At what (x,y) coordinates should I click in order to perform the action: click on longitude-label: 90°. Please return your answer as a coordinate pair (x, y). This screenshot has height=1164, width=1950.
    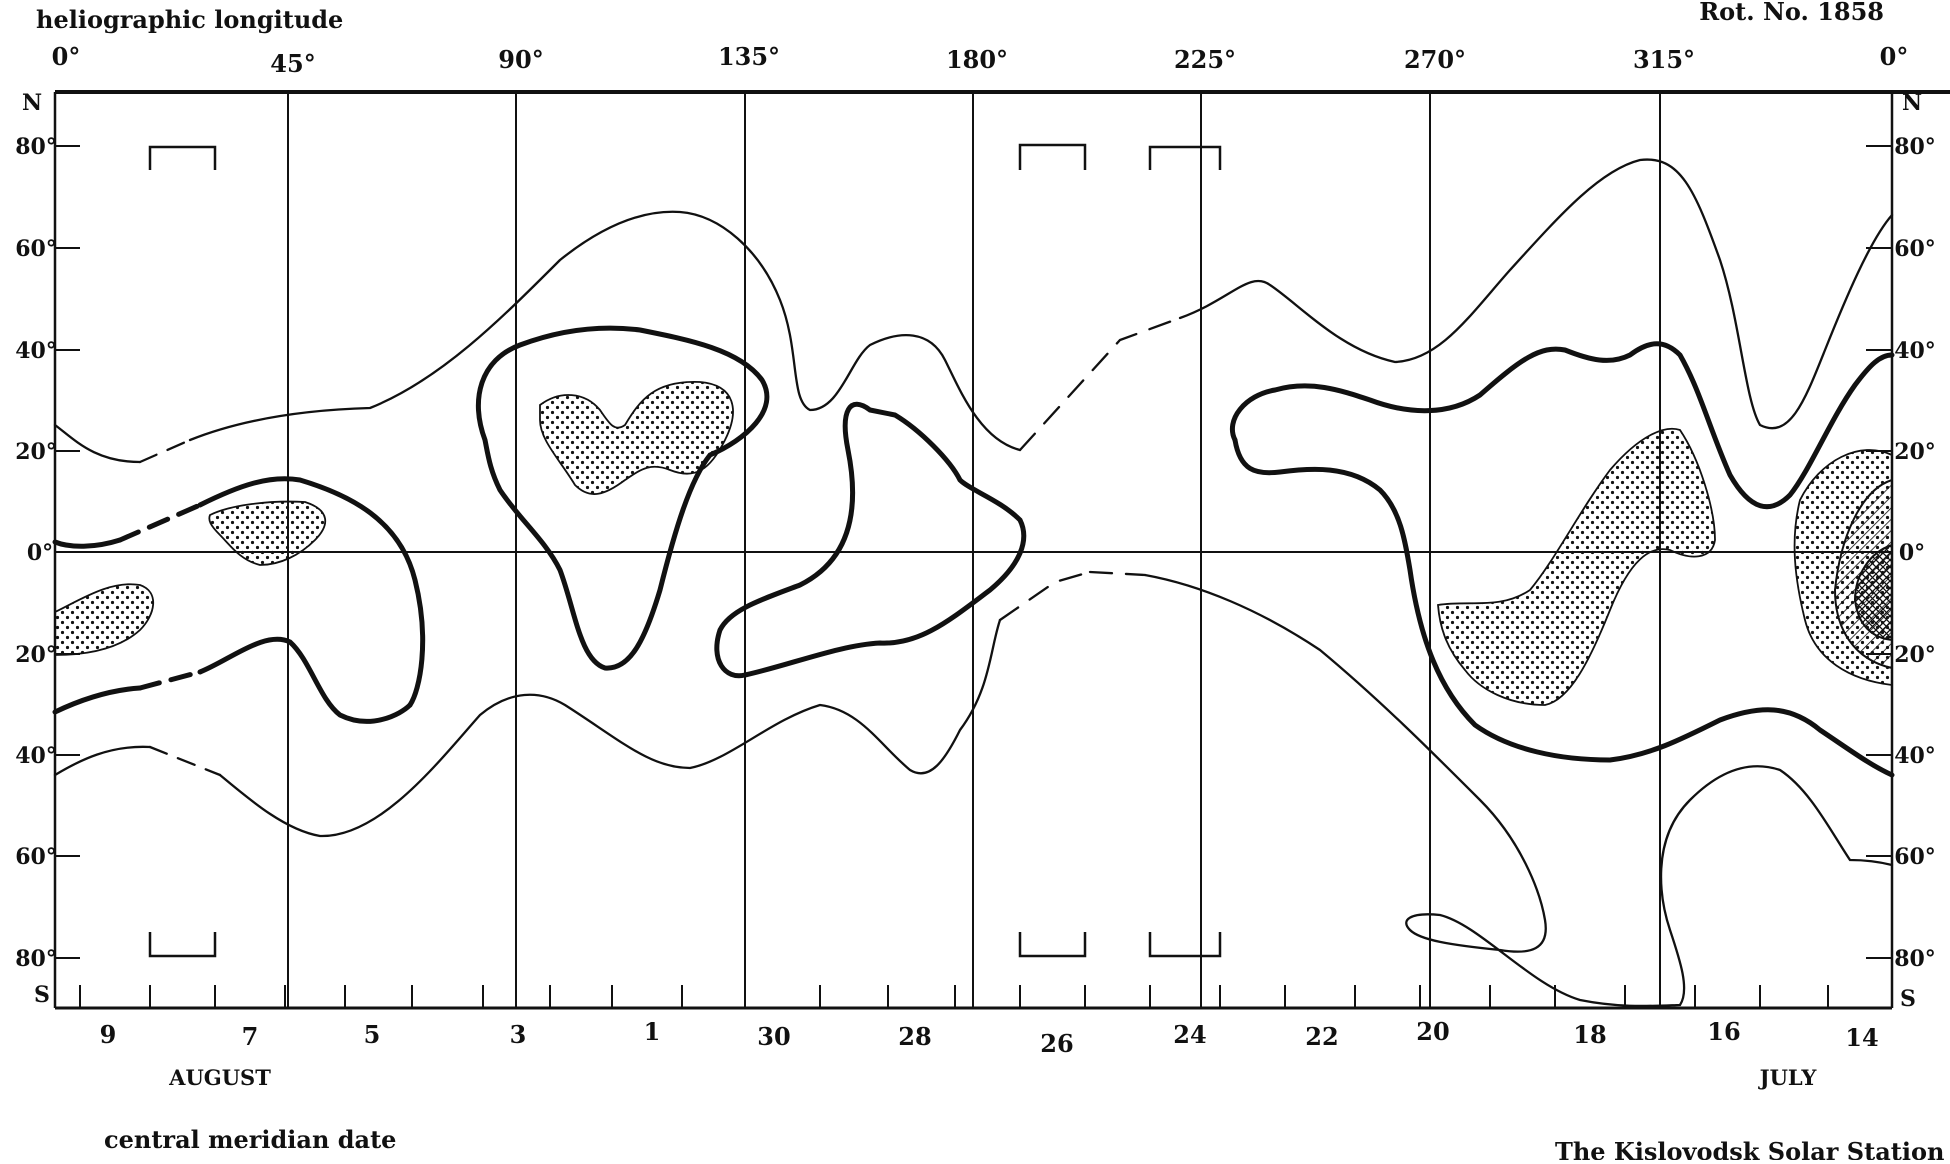
    Looking at the image, I should click on (520, 59).